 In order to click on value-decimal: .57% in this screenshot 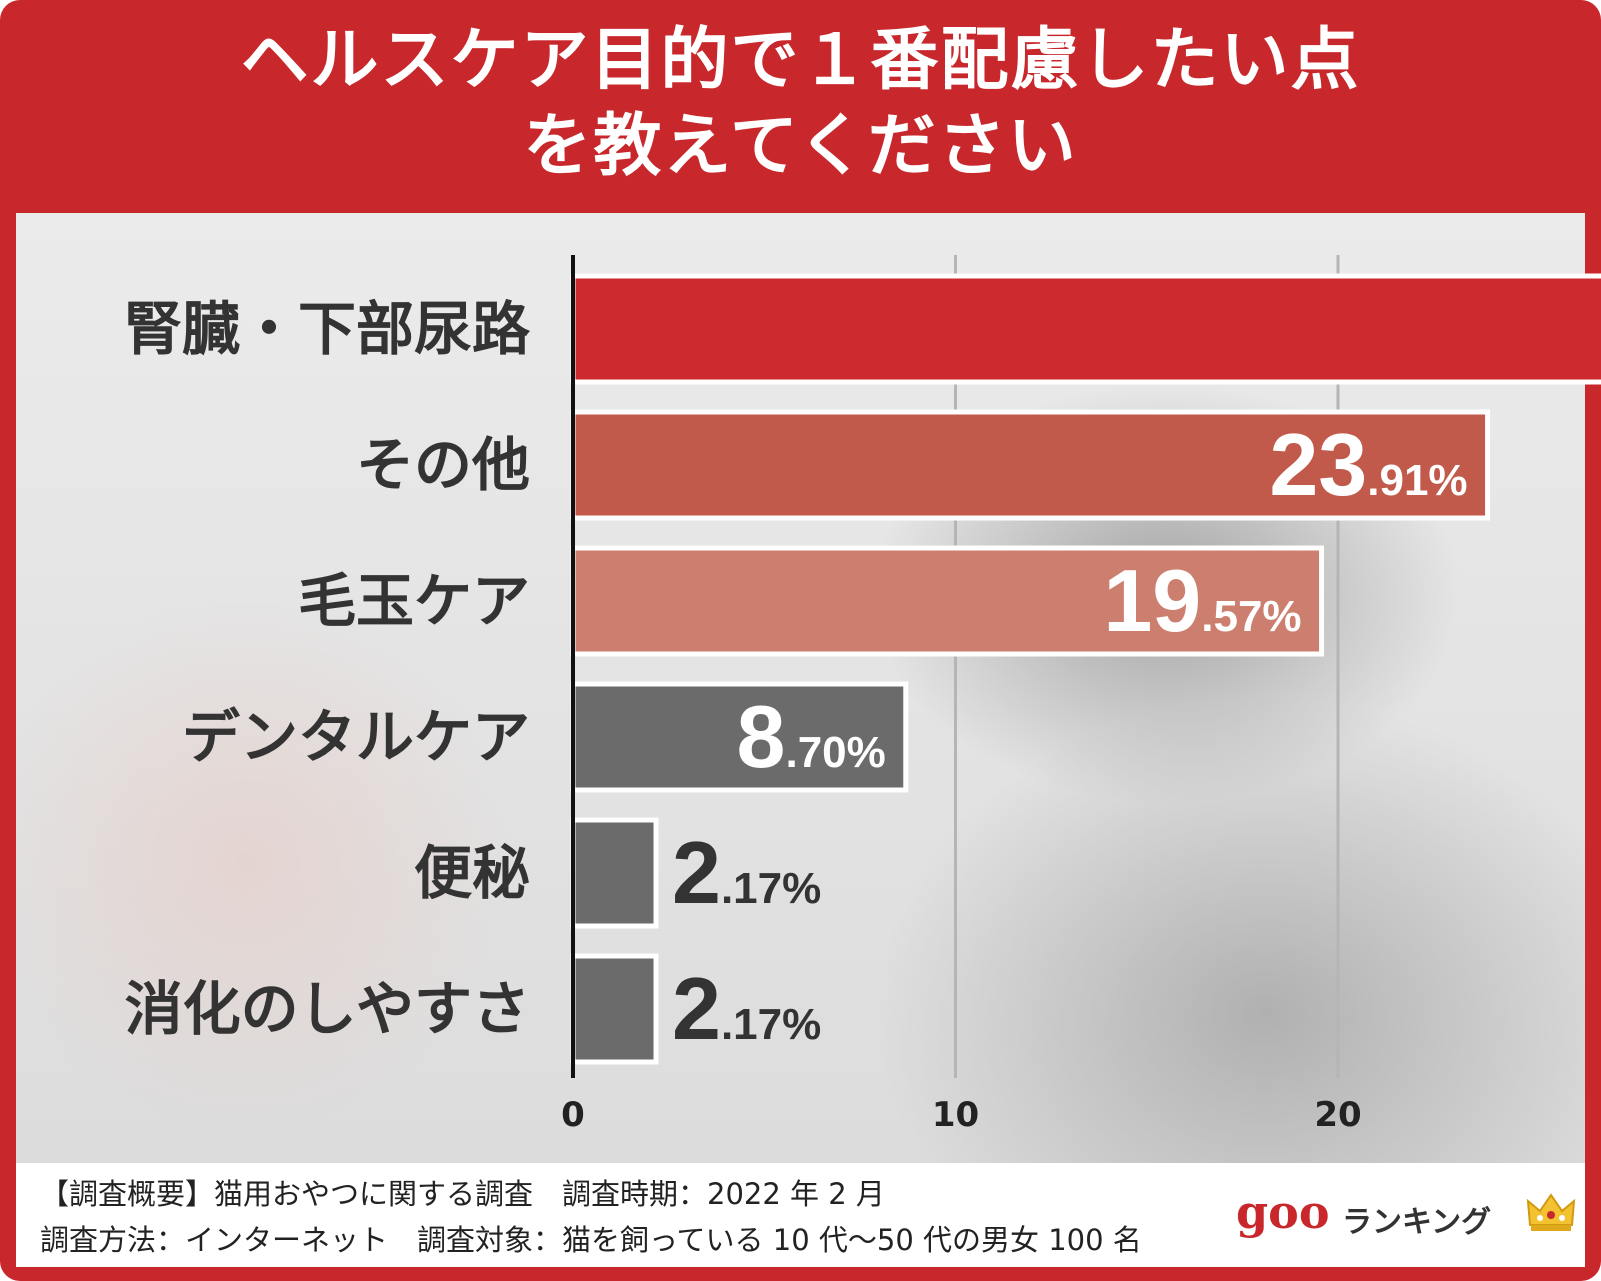, I will do `click(1251, 616)`.